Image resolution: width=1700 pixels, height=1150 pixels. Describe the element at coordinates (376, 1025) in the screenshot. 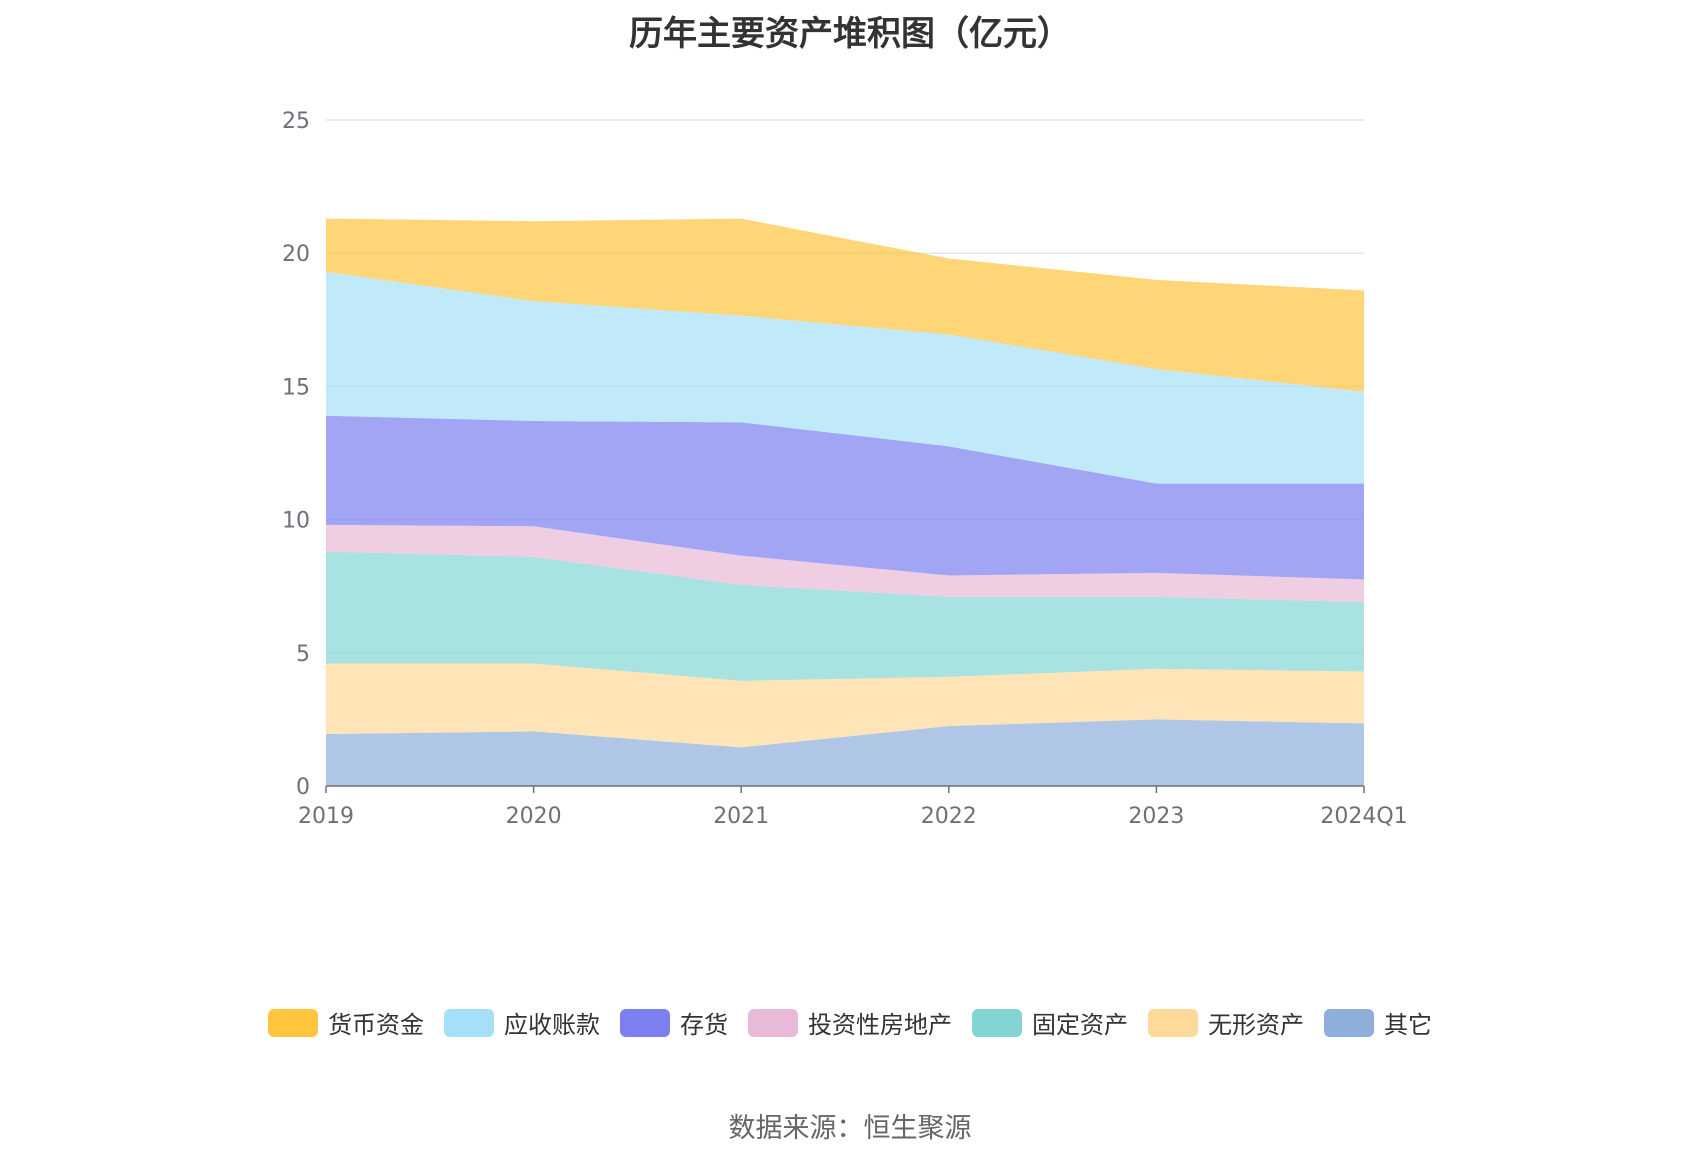

I see `legend-label: 货币资金` at that location.